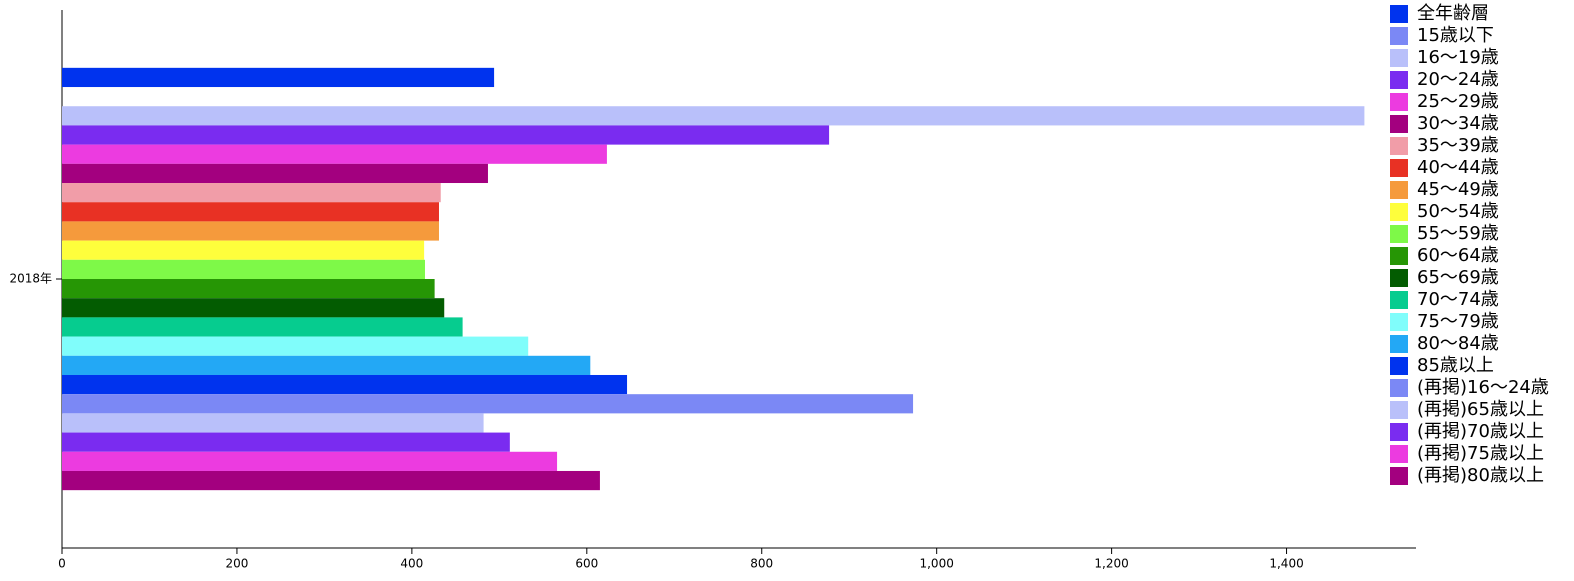 The image size is (1574, 581). What do you see at coordinates (1458, 343) in the screenshot?
I see `legend-label: 80〜84歳` at bounding box center [1458, 343].